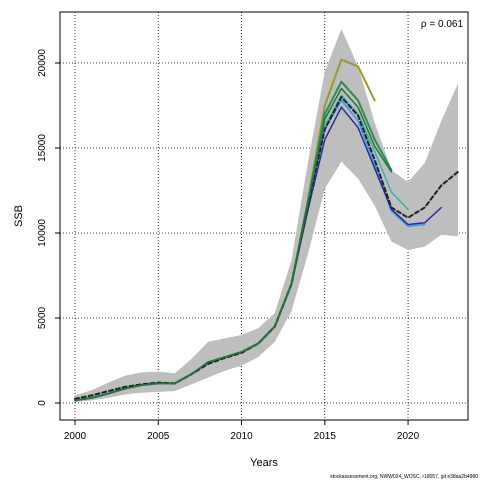 Image resolution: width=480 pixels, height=480 pixels. What do you see at coordinates (75, 436) in the screenshot?
I see `x-tick-label: 2000` at bounding box center [75, 436].